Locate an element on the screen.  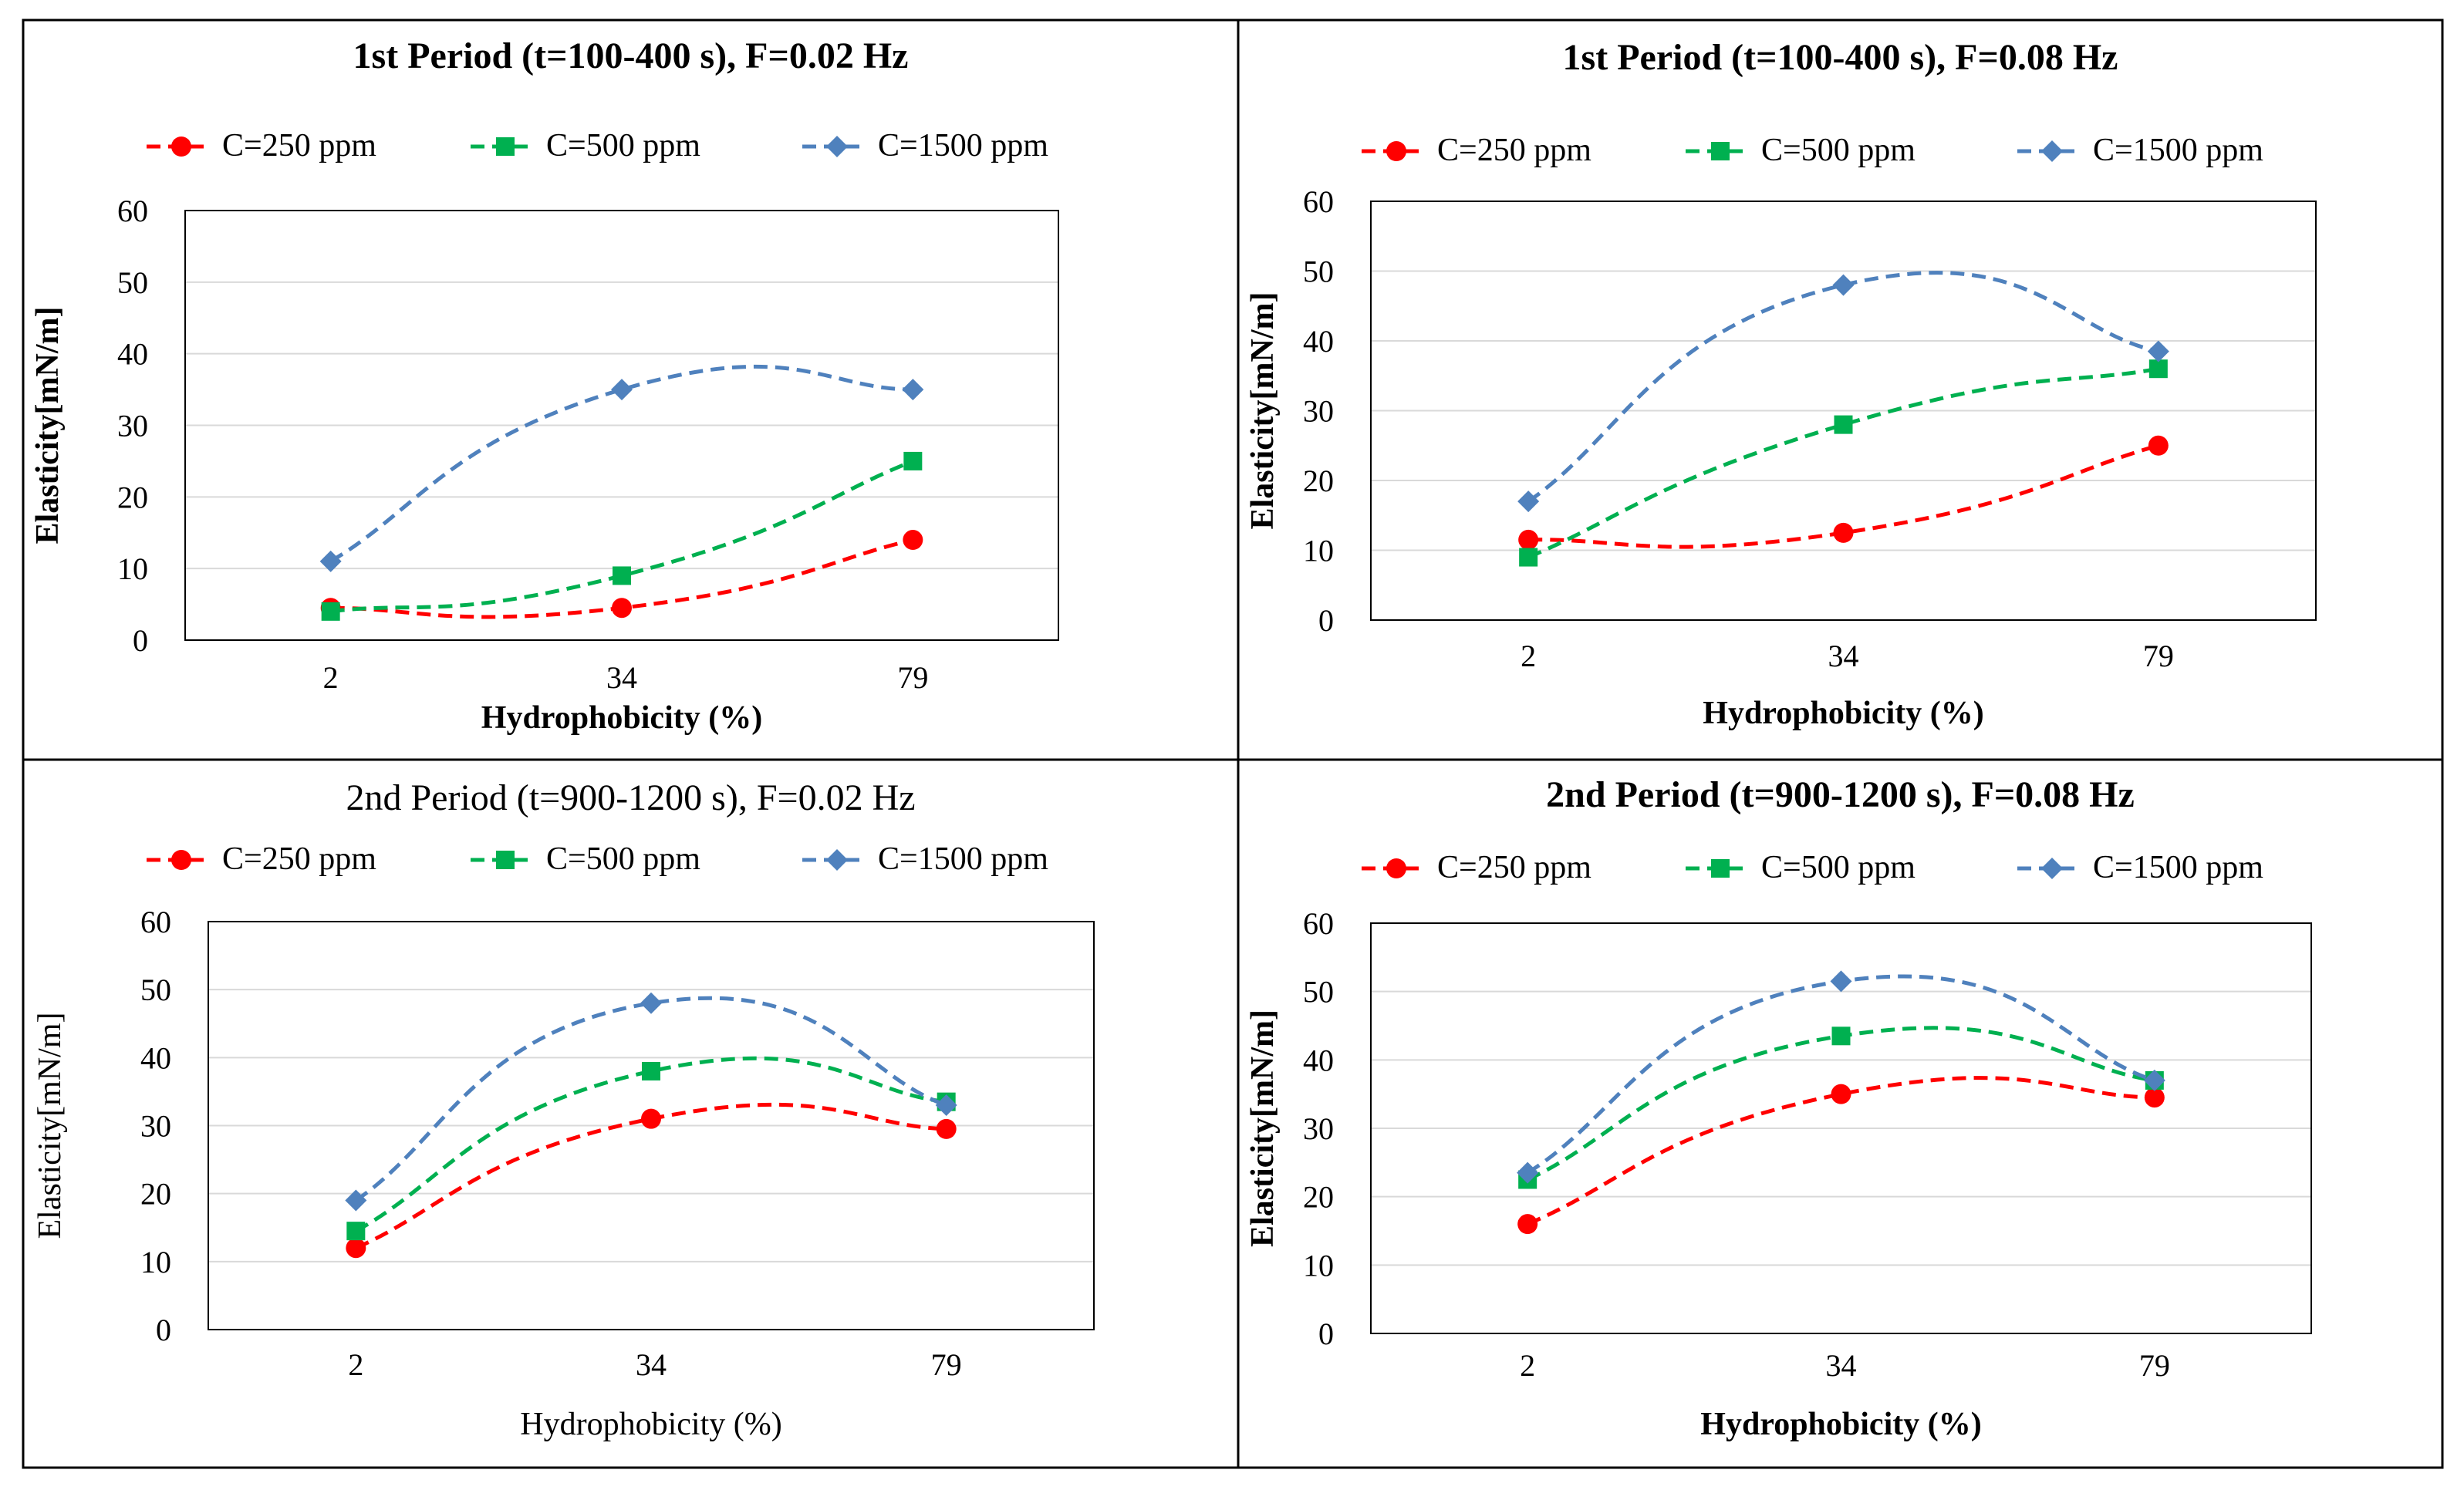
y-tick-label: 50 is located at coordinates (132, 282).